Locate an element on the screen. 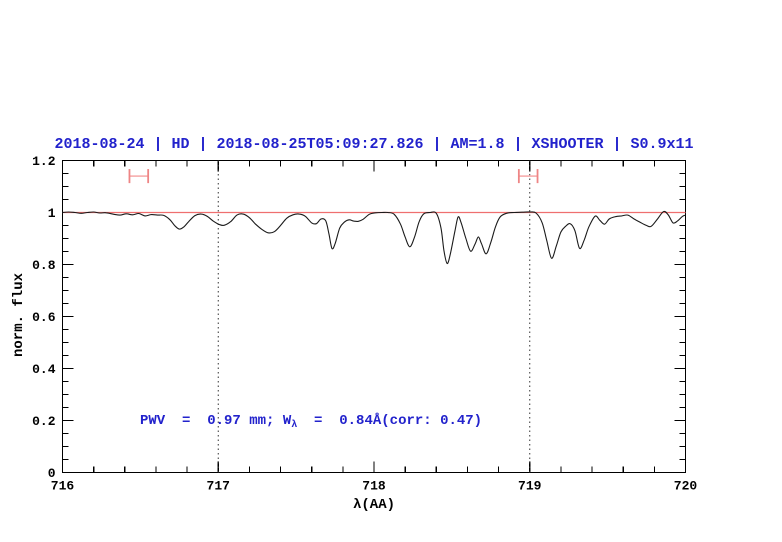 The image size is (782, 542). pwv-annotation: PWV = 0.97 mm; Wλ = 0.84Å(corr: 0.47) is located at coordinates (311, 422).